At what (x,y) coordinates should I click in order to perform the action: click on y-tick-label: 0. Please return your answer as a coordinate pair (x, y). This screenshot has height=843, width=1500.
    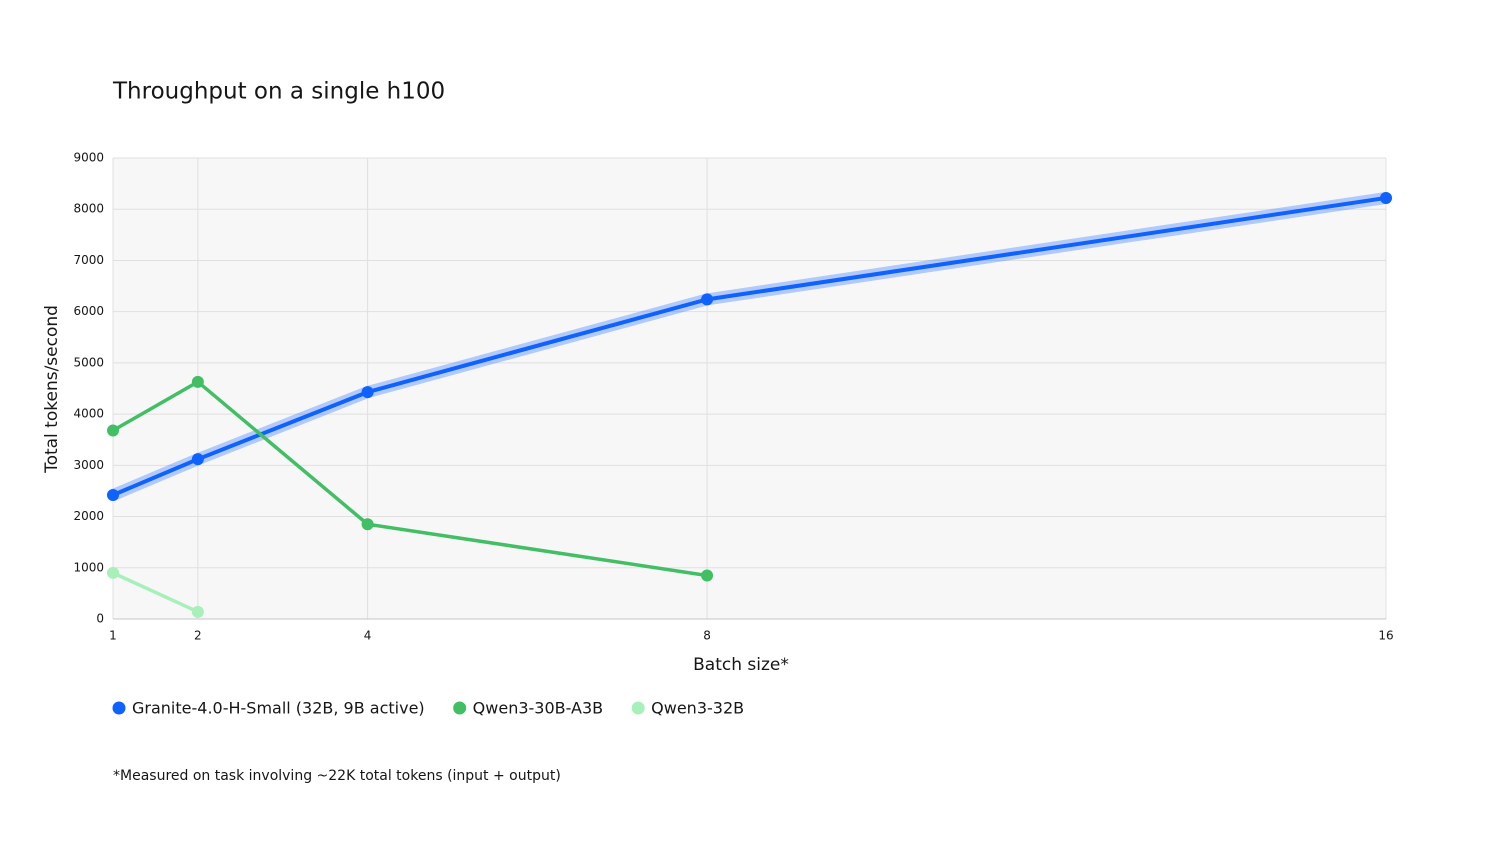
    Looking at the image, I should click on (100, 619).